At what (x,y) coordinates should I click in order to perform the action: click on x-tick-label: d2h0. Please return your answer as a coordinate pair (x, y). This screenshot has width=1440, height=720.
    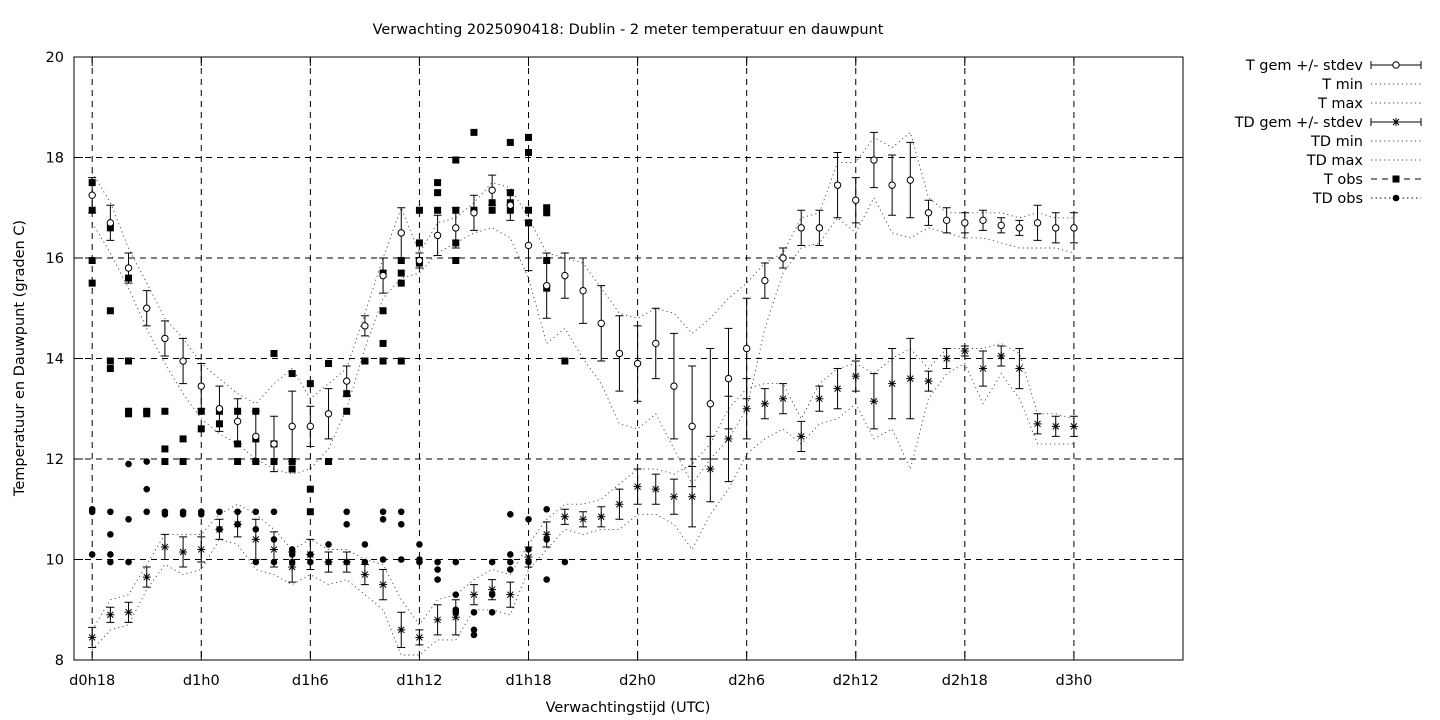
    Looking at the image, I should click on (637, 681).